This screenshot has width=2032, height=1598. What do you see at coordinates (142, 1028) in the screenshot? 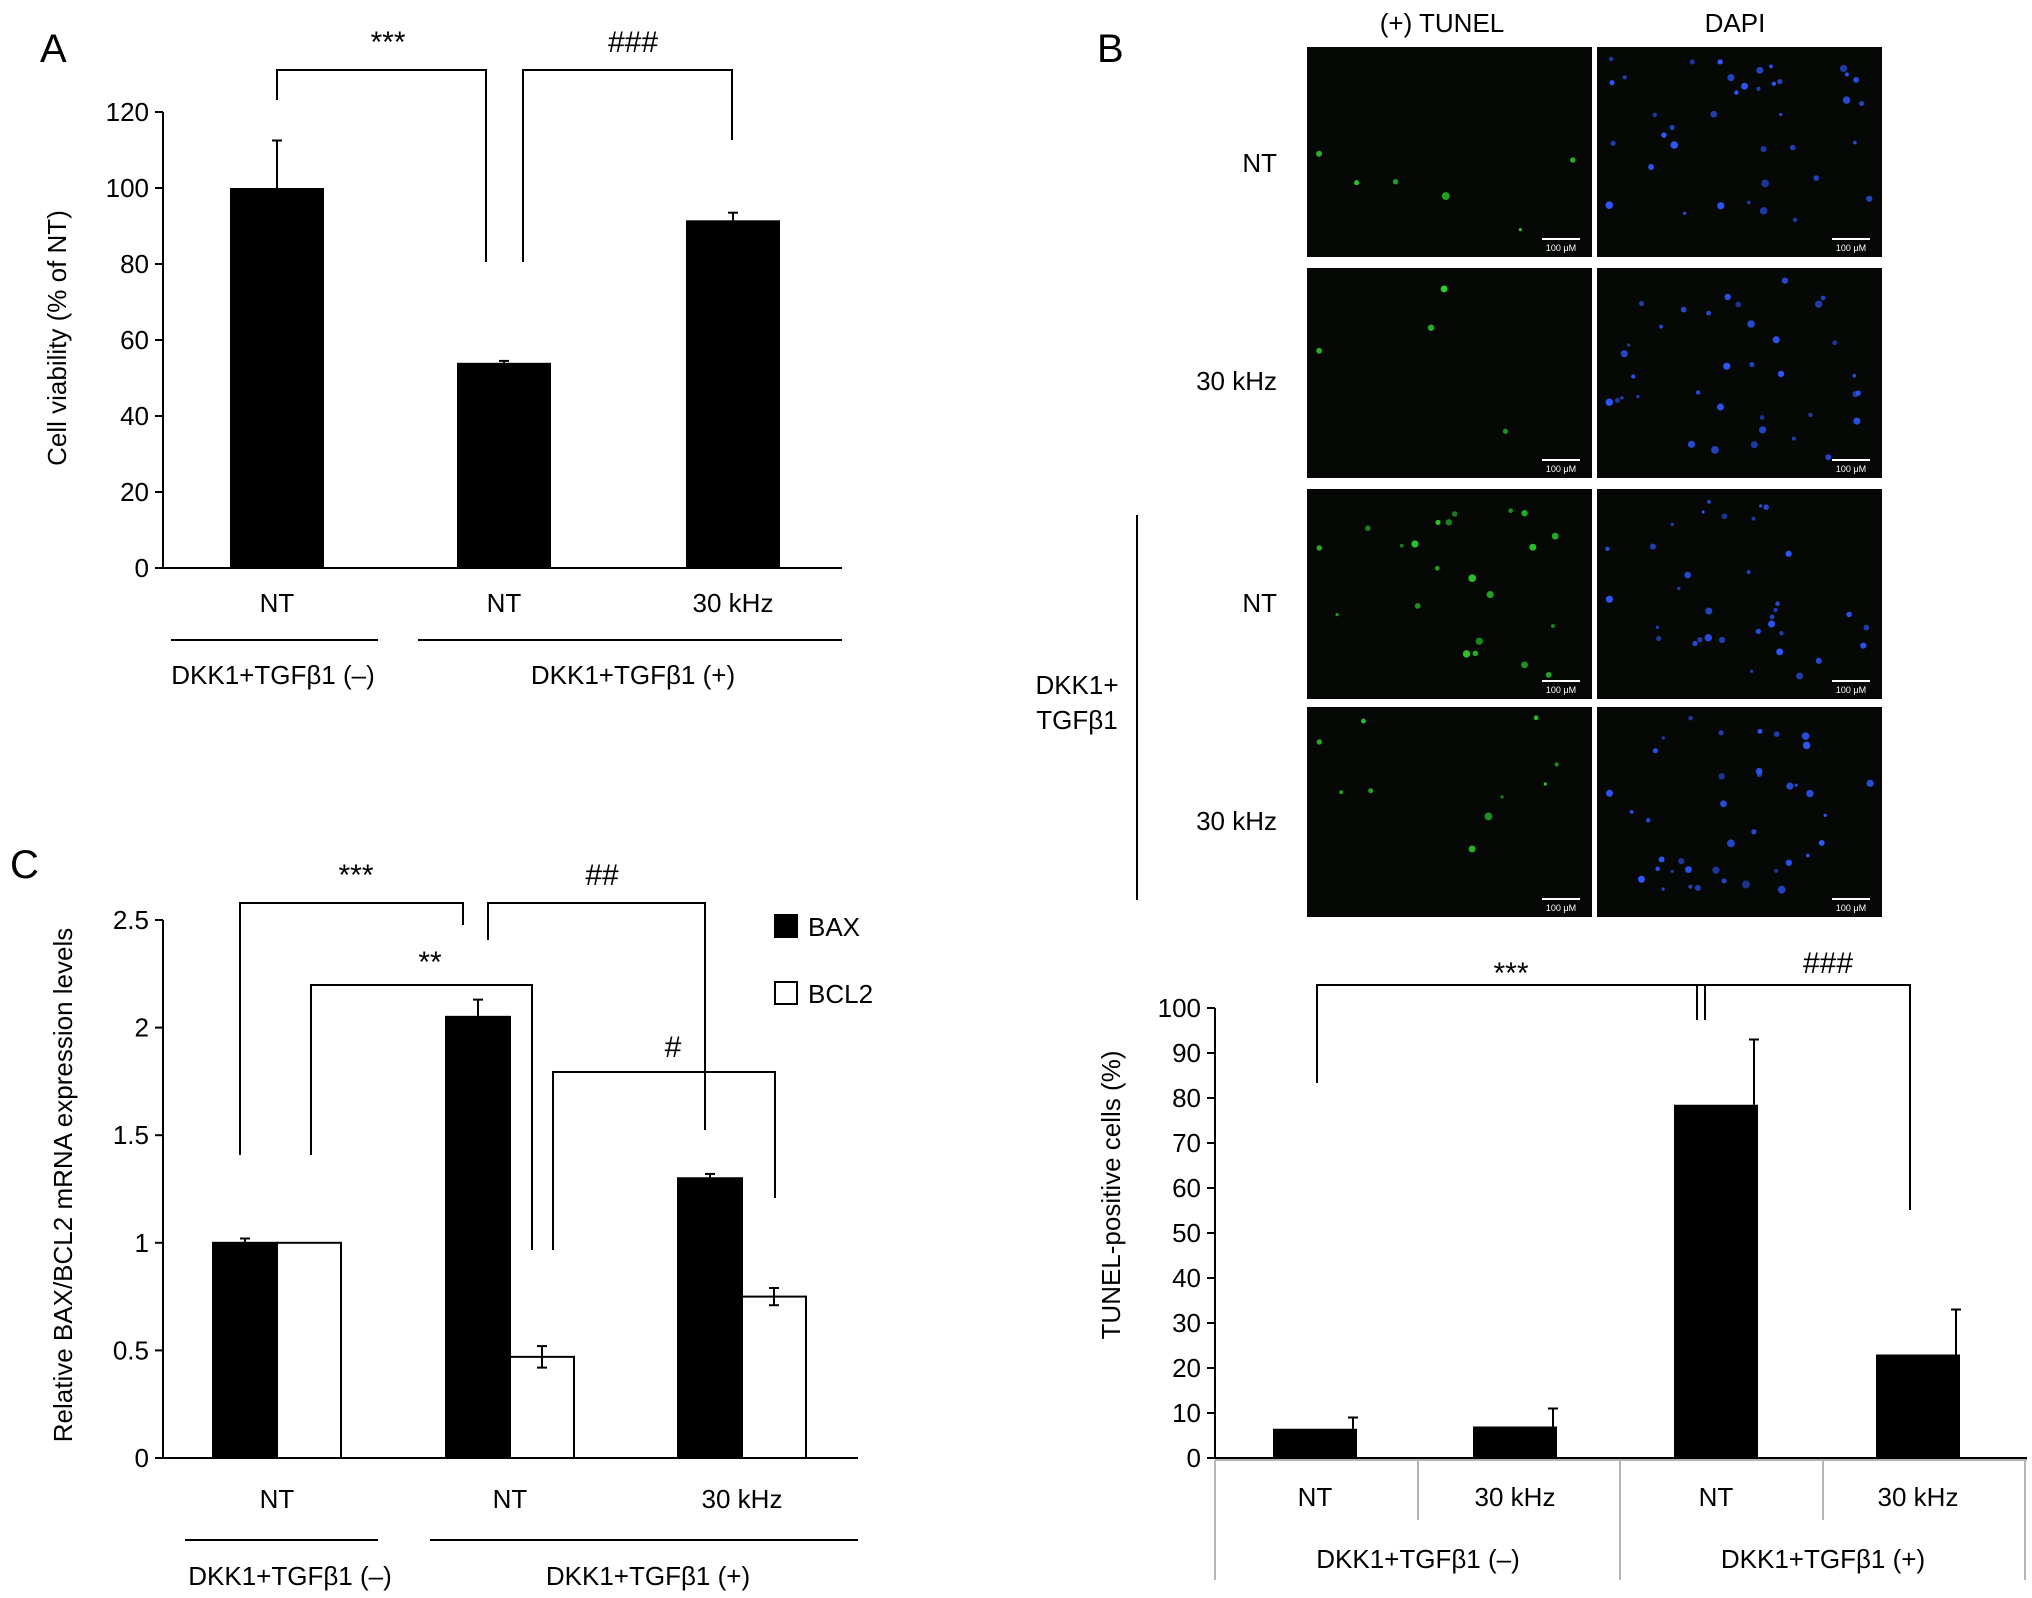
I see `panel-c-y-tick-label: 2` at bounding box center [142, 1028].